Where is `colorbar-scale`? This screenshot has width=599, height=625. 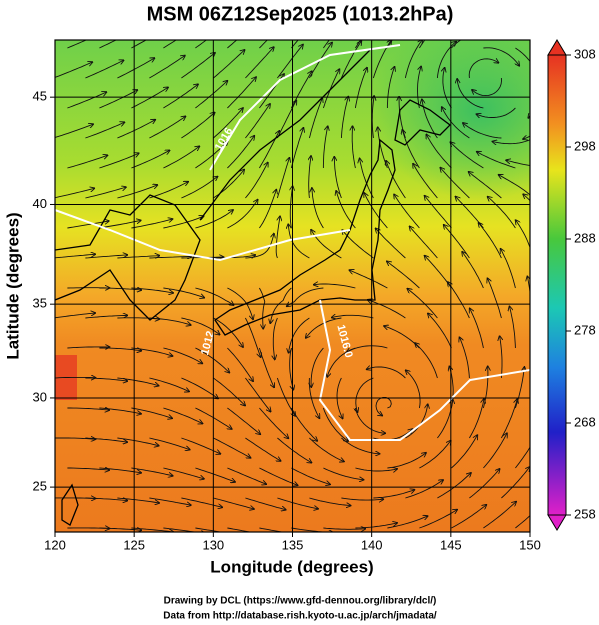 colorbar-scale is located at coordinates (557, 285).